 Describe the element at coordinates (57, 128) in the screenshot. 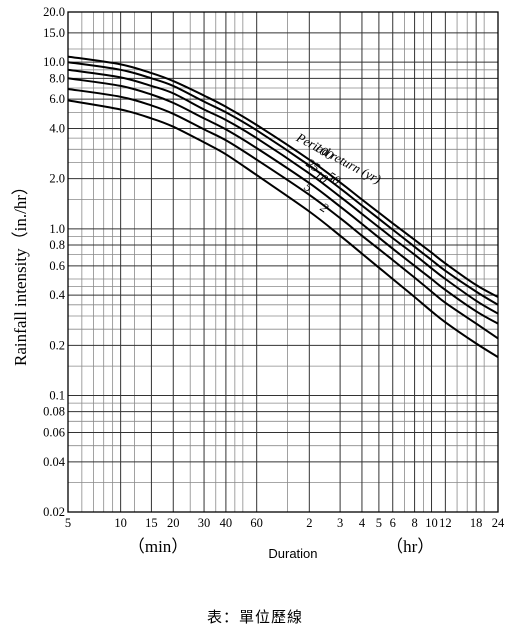

I see `y-tick-label: 4.0` at that location.